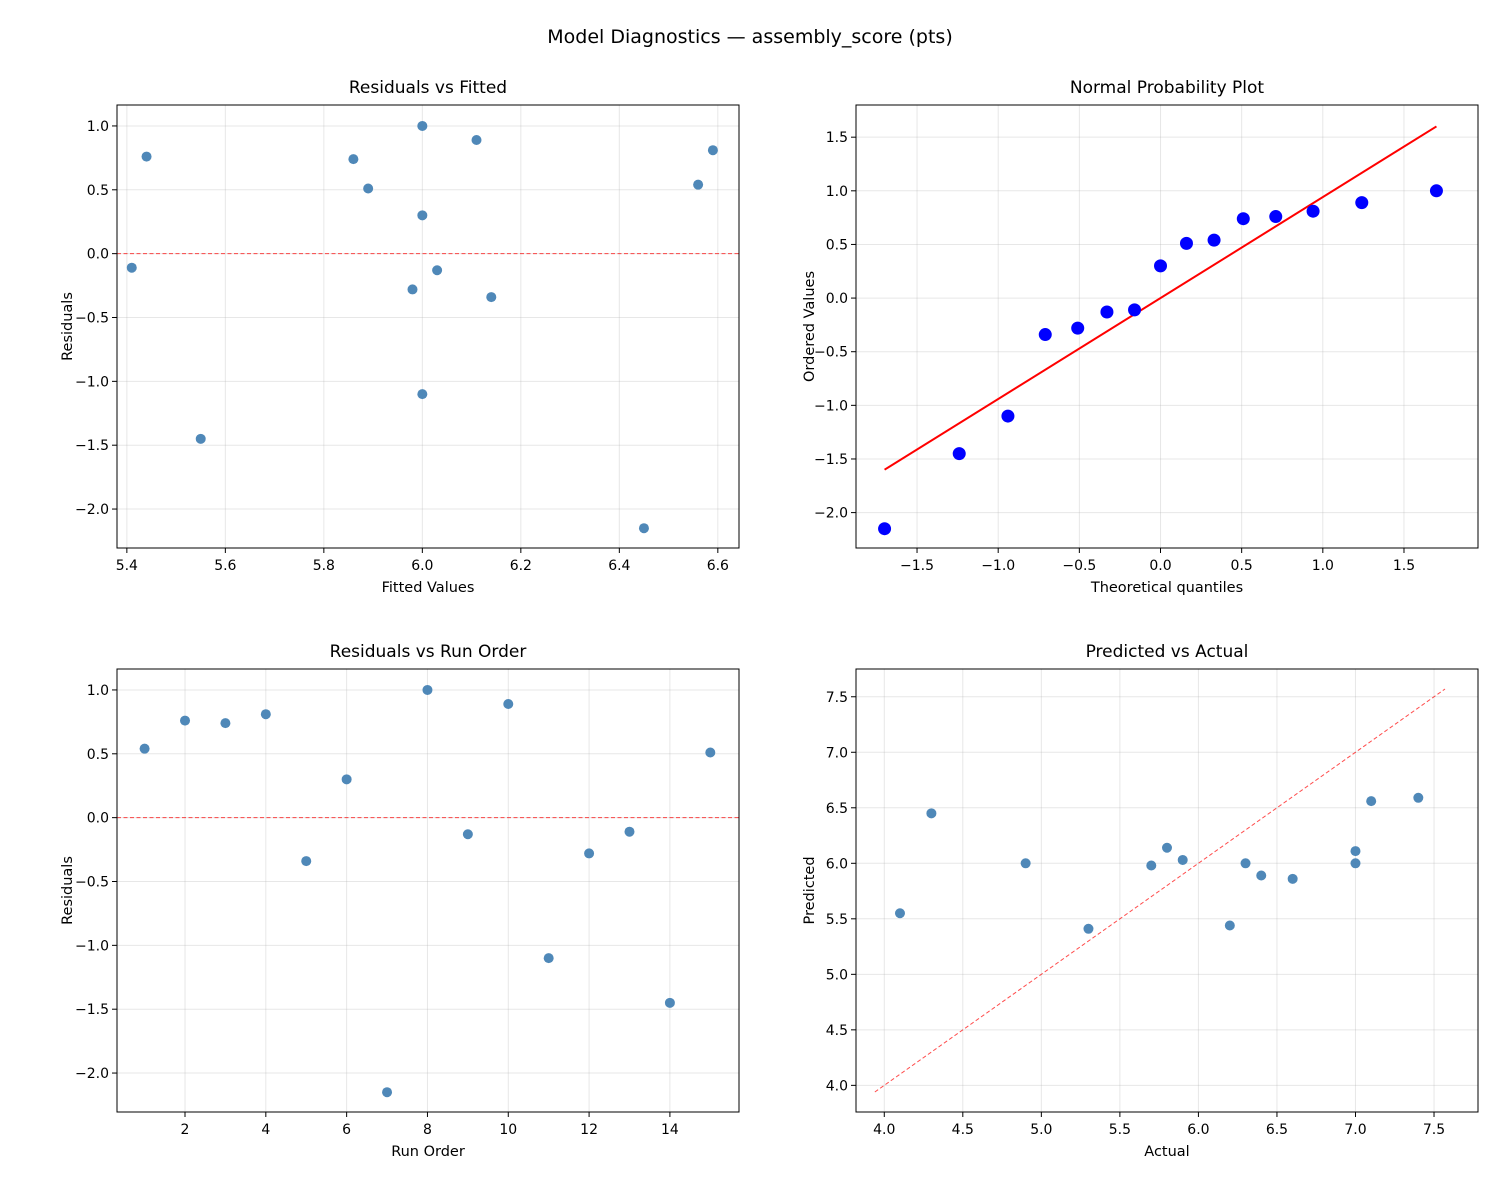 Image resolution: width=1500 pixels, height=1200 pixels. I want to click on x-tick-label: 7.0, so click(1355, 1130).